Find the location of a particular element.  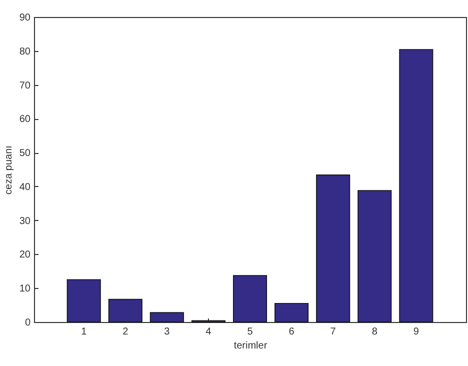

x-tick-label: 9 is located at coordinates (416, 332).